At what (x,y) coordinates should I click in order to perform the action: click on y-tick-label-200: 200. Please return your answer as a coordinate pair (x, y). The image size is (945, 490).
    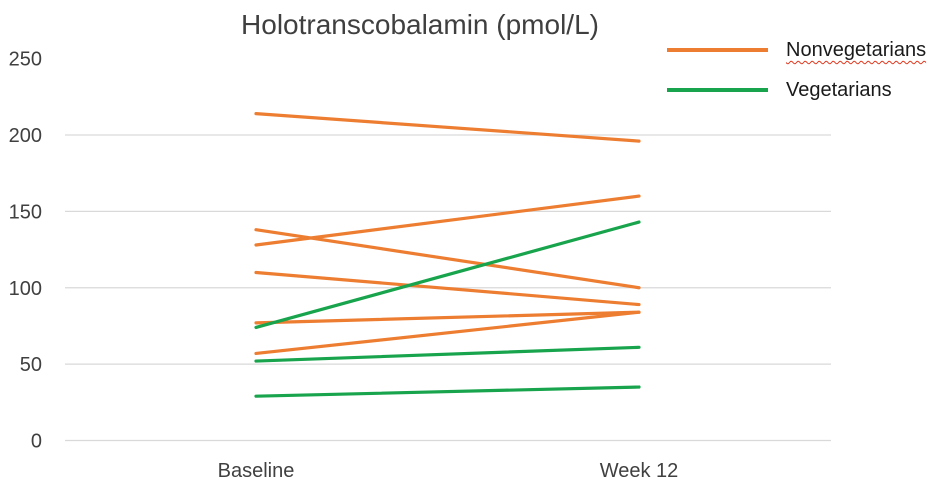
    Looking at the image, I should click on (25, 136).